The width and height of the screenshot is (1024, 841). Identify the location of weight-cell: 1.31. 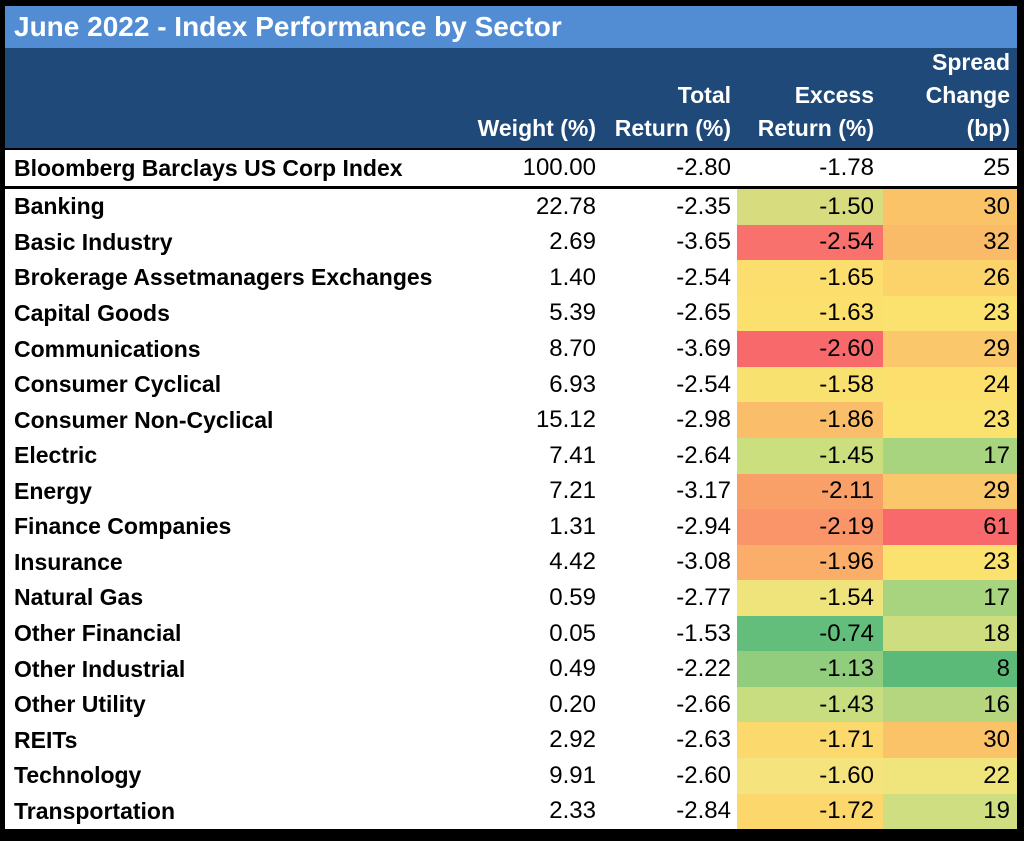
(572, 526).